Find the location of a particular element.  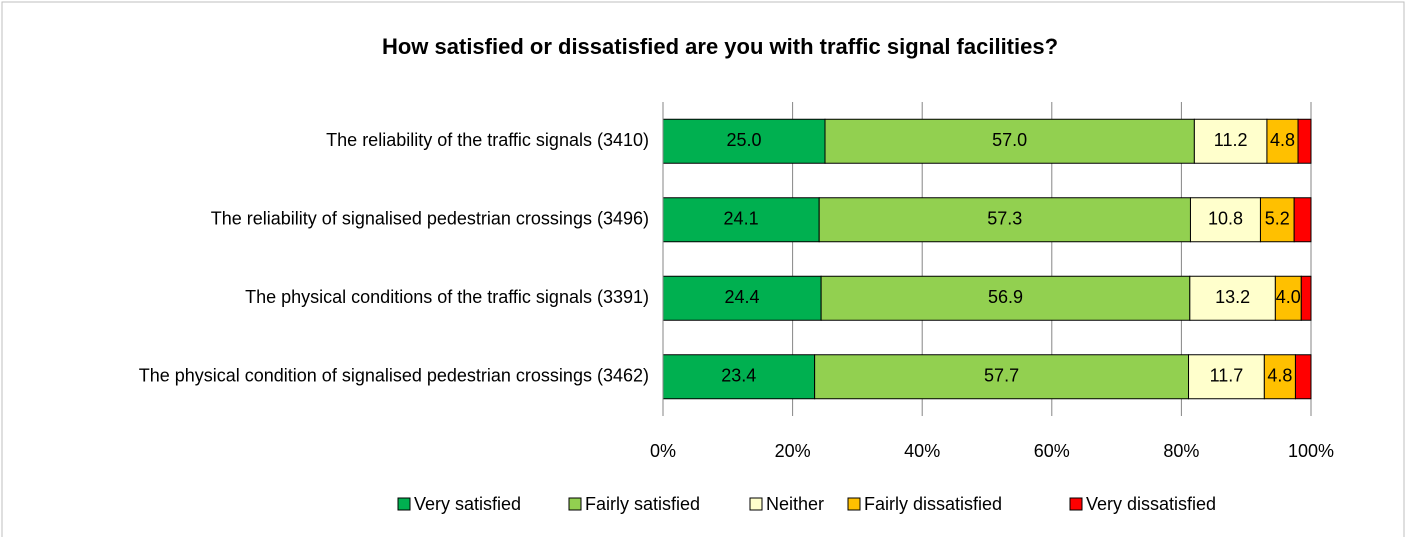

data-label: 13.2 is located at coordinates (1232, 297).